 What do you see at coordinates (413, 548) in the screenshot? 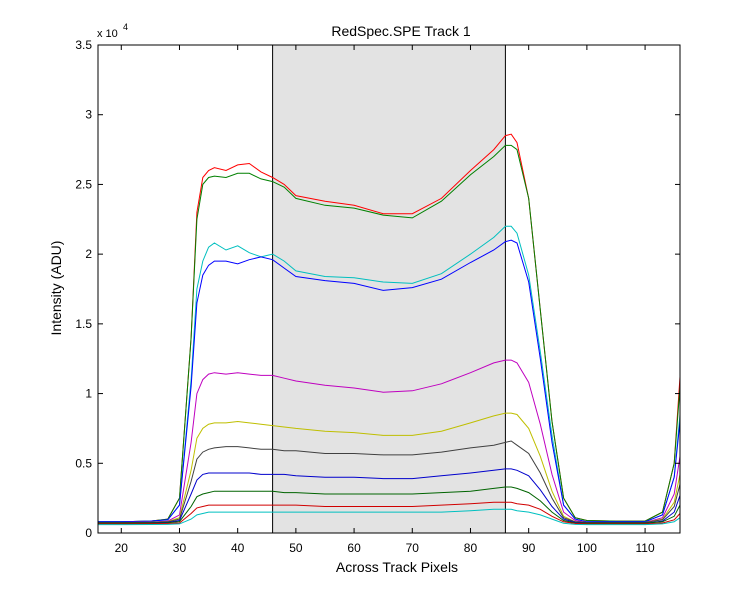
I see `x-tick-label: 70` at bounding box center [413, 548].